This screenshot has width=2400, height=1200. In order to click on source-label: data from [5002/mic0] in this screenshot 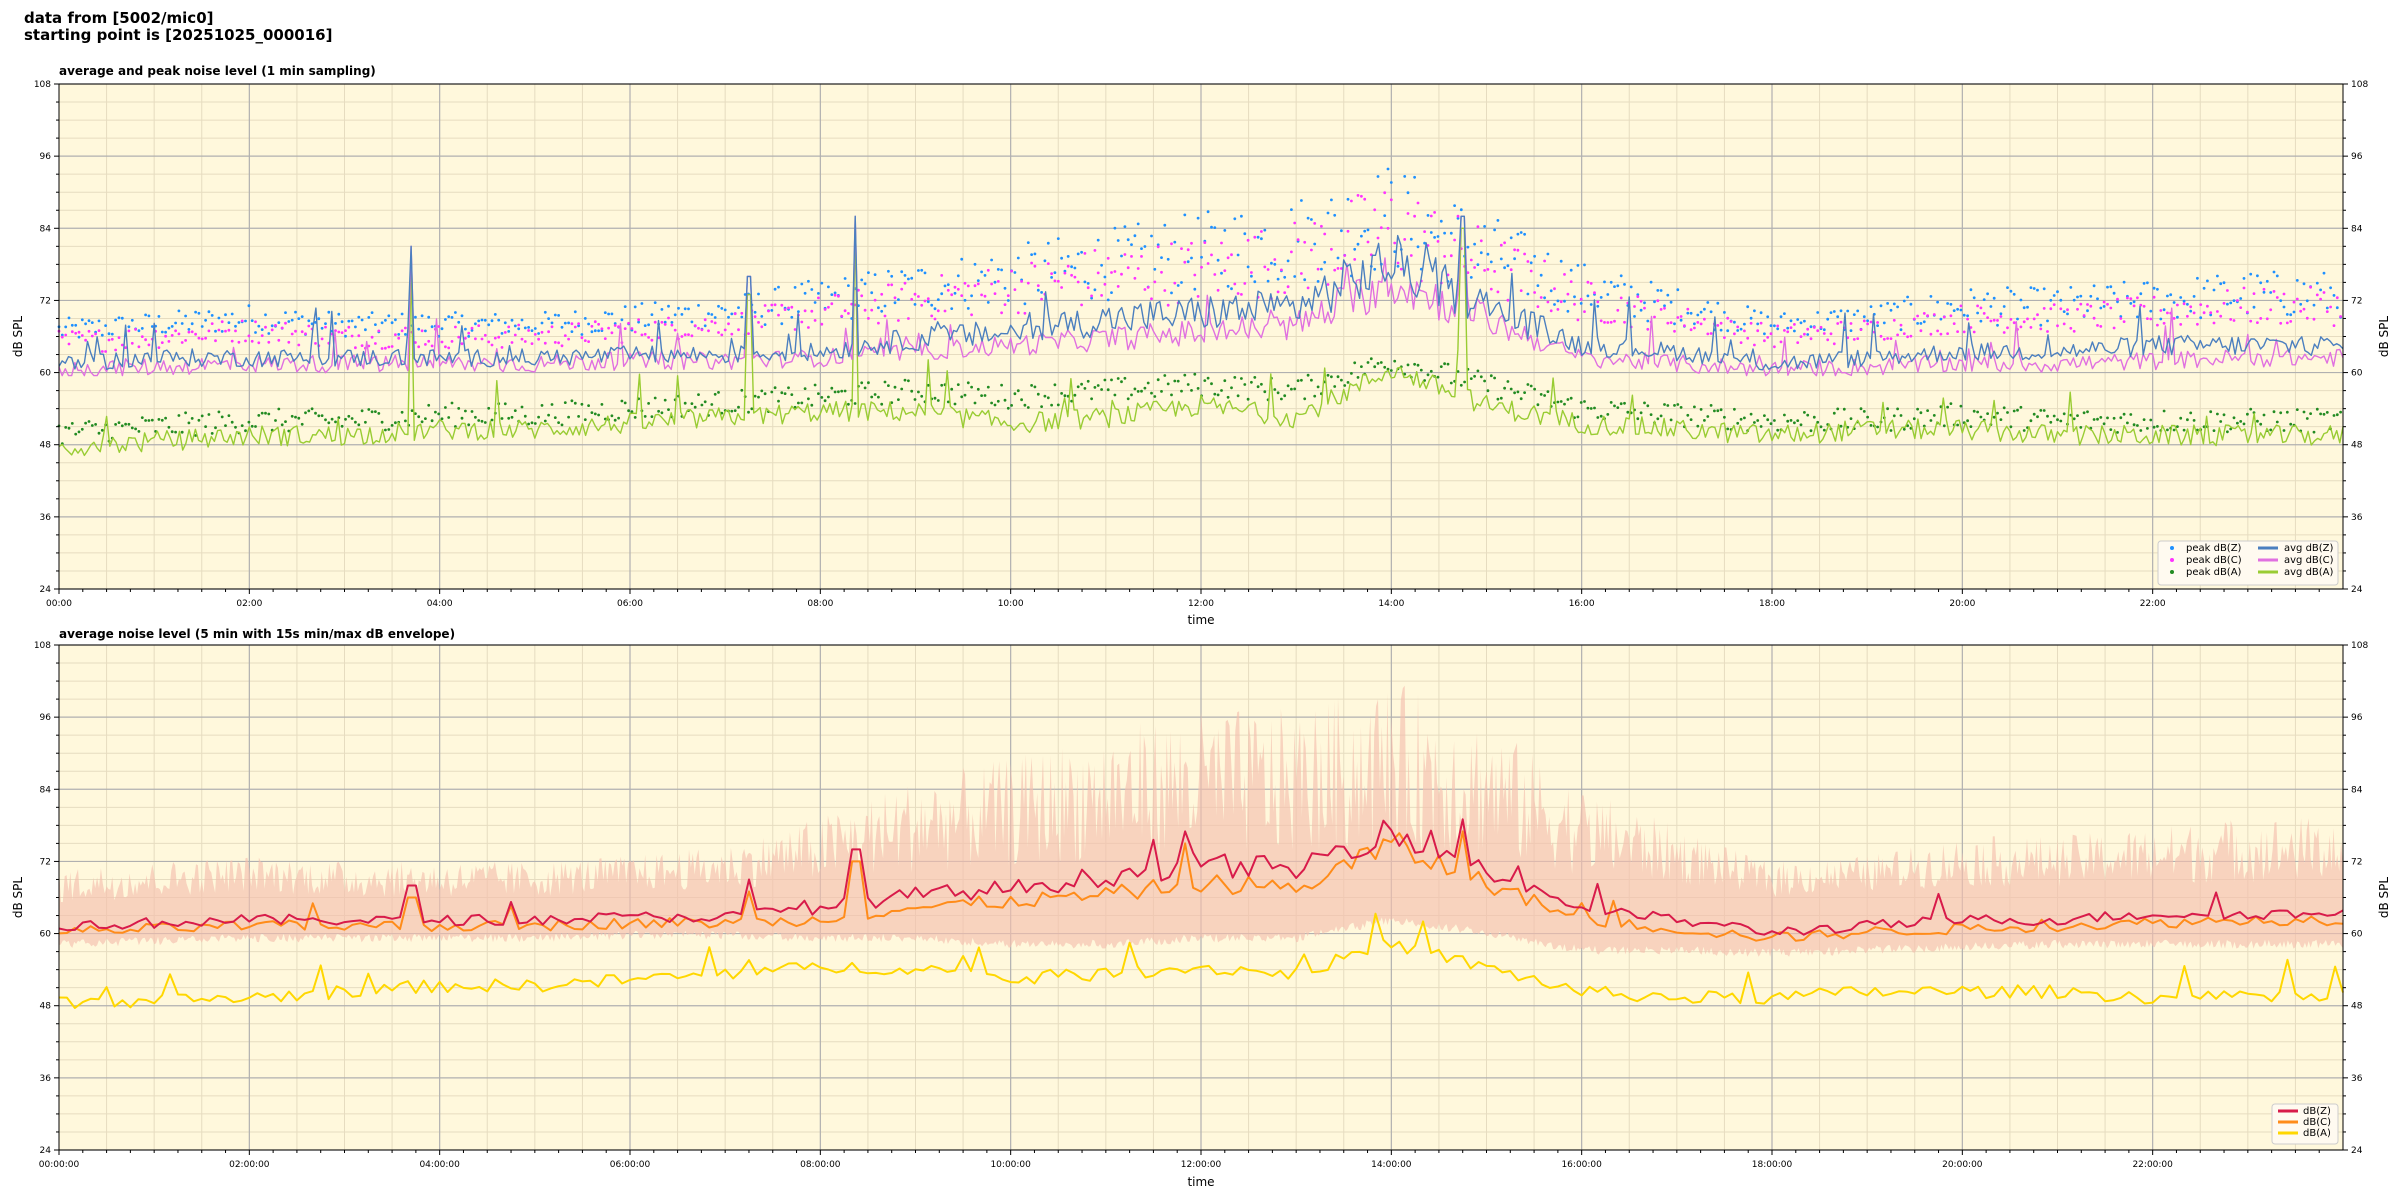, I will do `click(119, 18)`.